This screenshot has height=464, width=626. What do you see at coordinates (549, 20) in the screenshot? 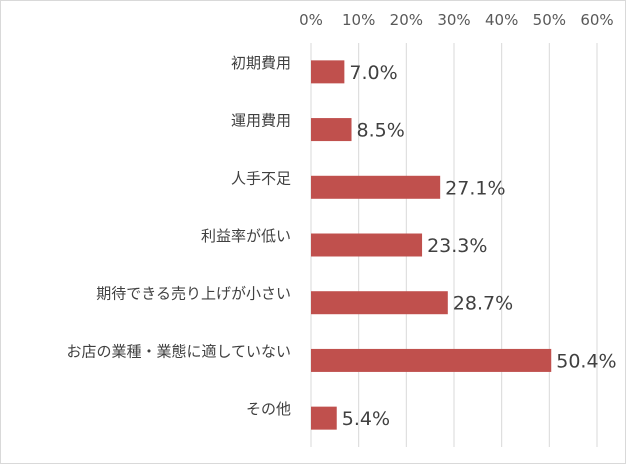
I see `x-tick-label: 50%` at bounding box center [549, 20].